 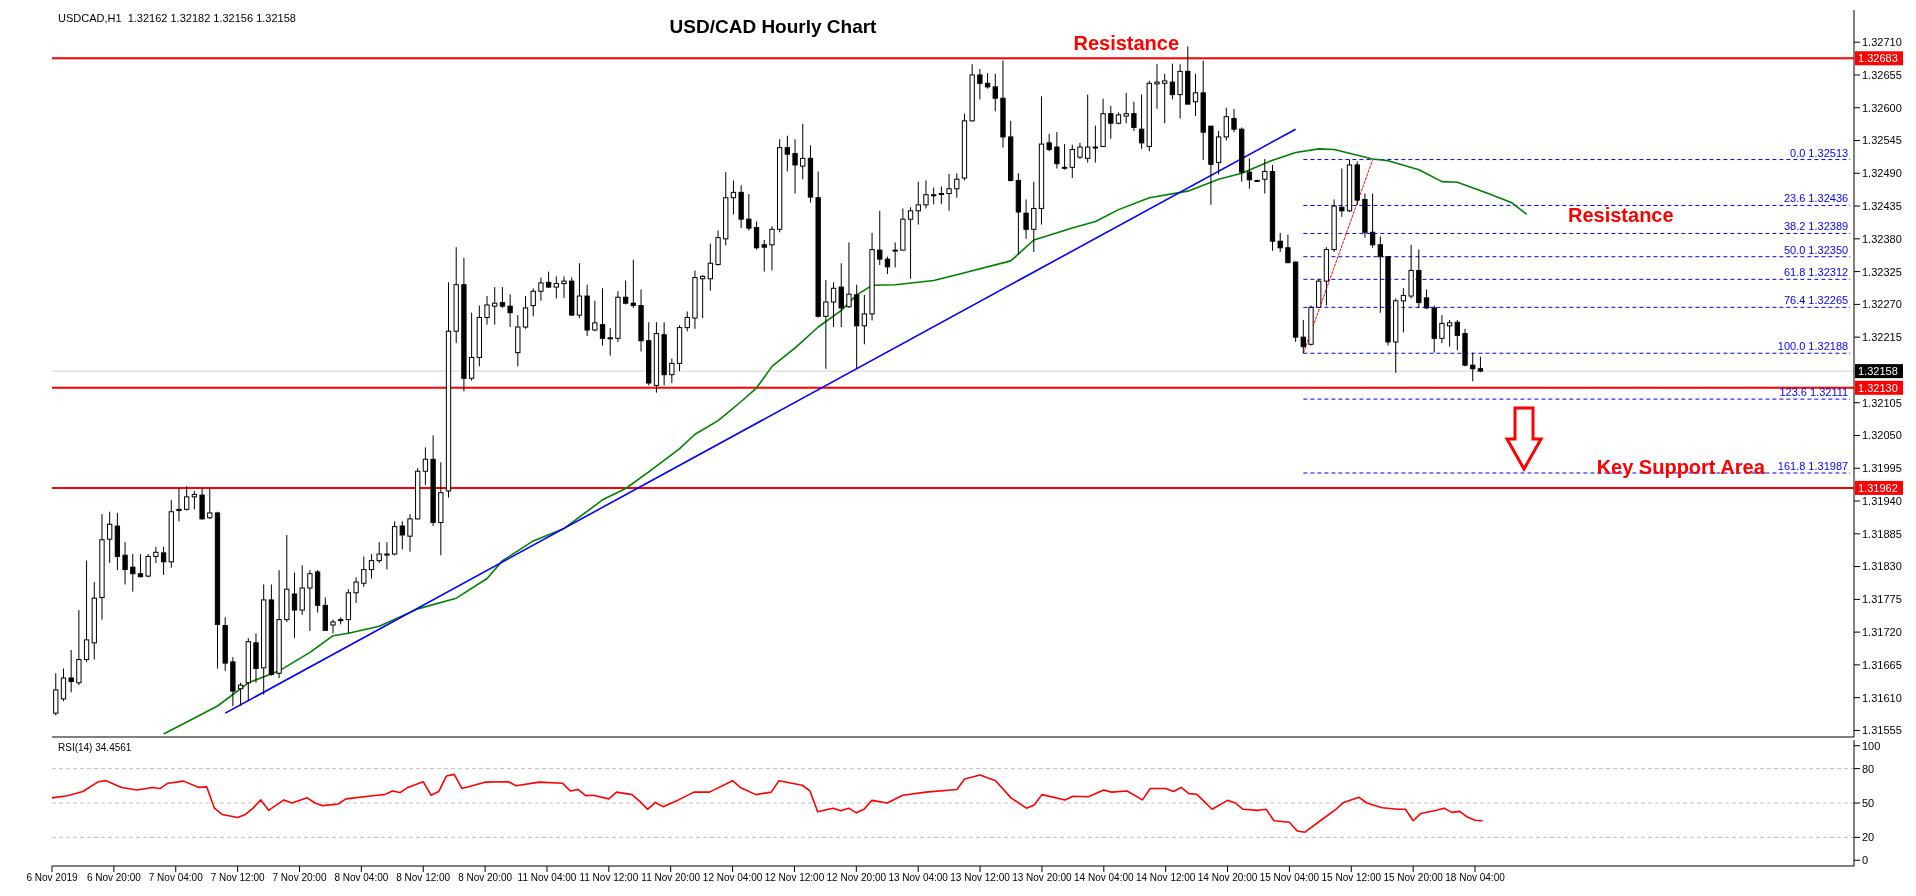 I want to click on y-tick-label: 20, so click(x=1868, y=837).